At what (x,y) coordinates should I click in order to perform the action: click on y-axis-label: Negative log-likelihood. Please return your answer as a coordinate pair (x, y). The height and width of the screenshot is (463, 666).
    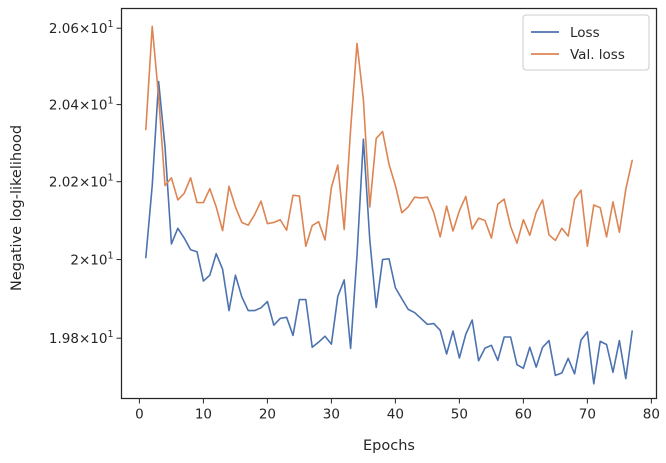
    Looking at the image, I should click on (17, 208).